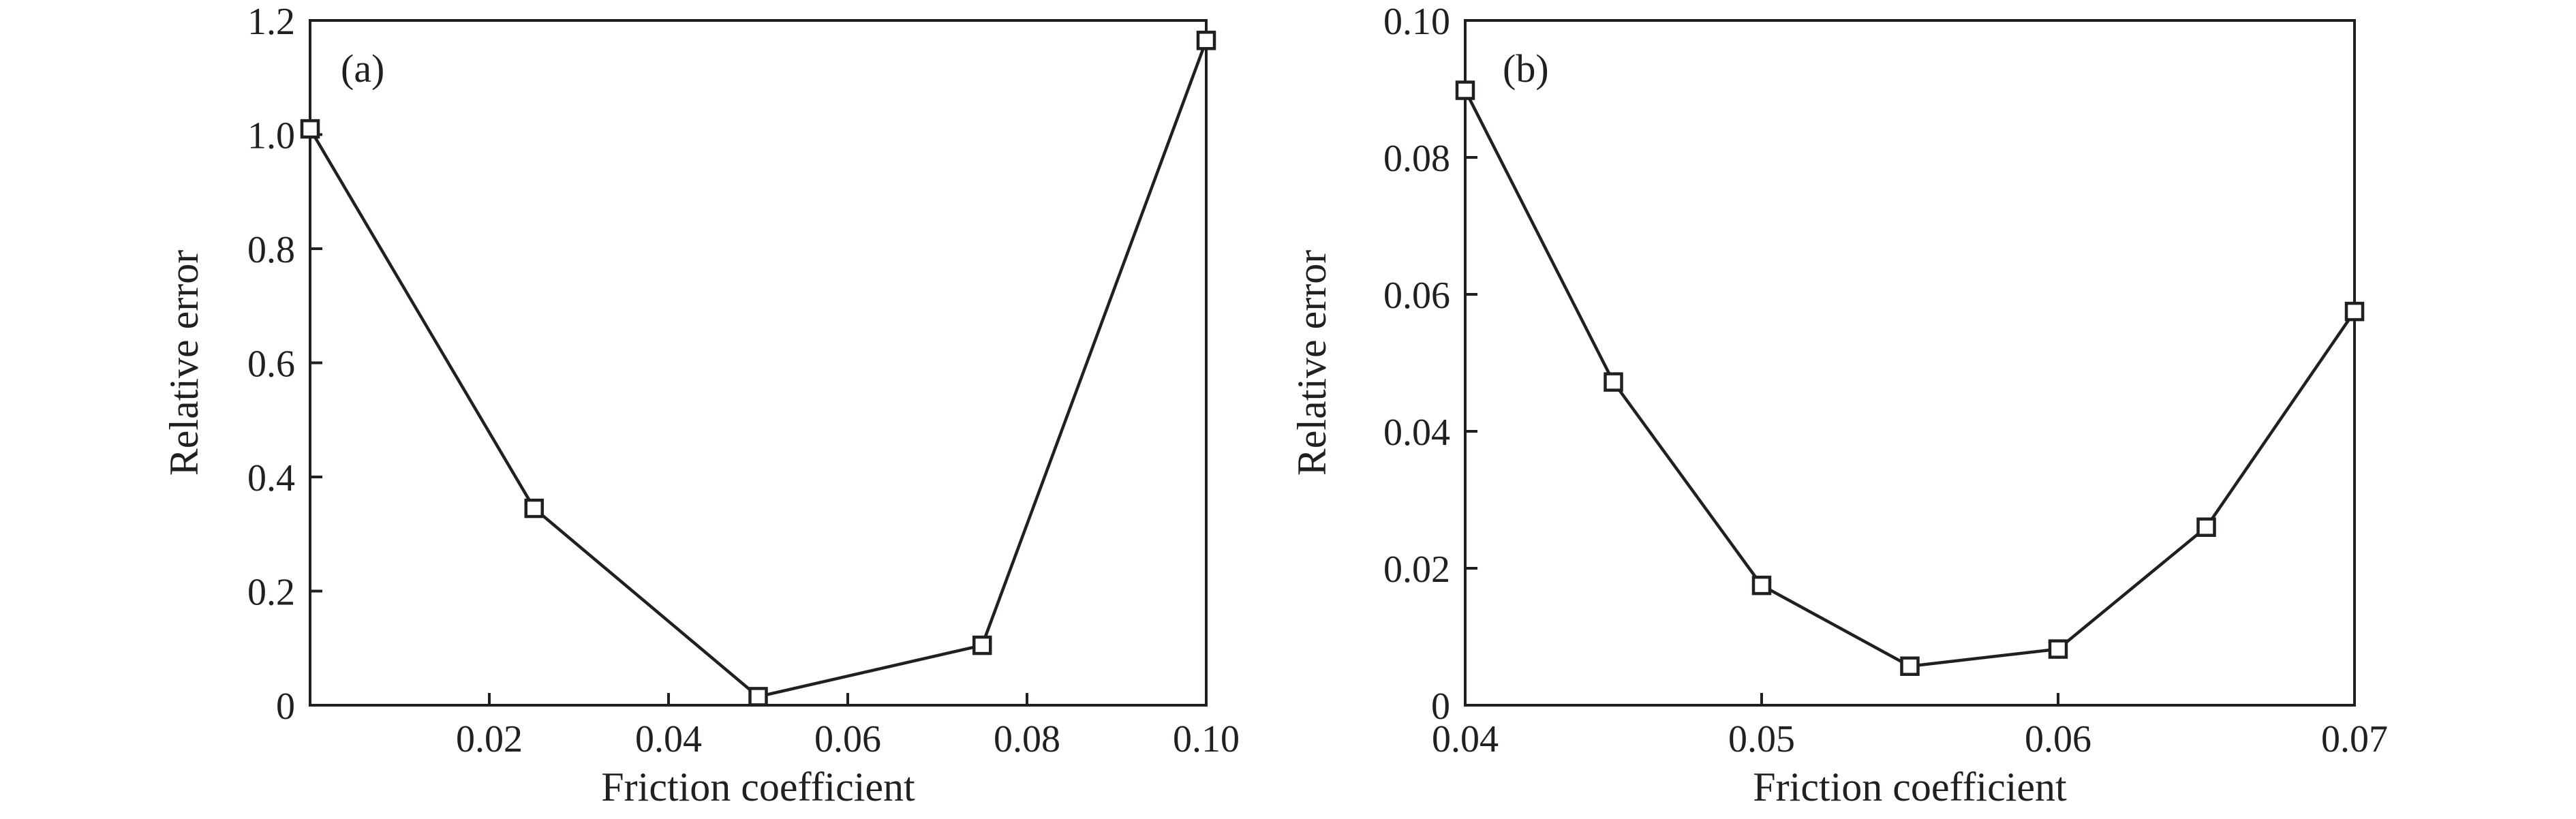  What do you see at coordinates (271, 250) in the screenshot?
I see `y-tick-label: 0.8` at bounding box center [271, 250].